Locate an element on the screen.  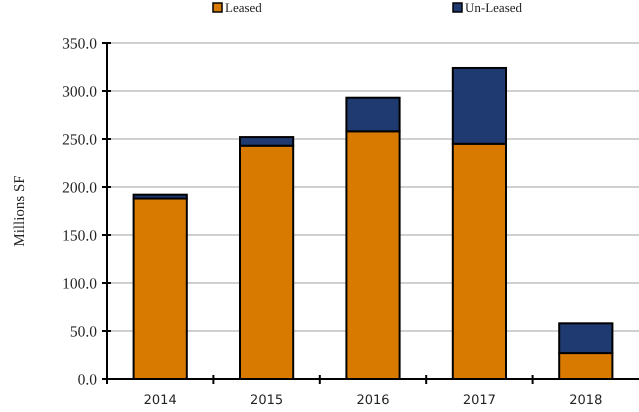
x-tick-label: 2014 is located at coordinates (160, 400).